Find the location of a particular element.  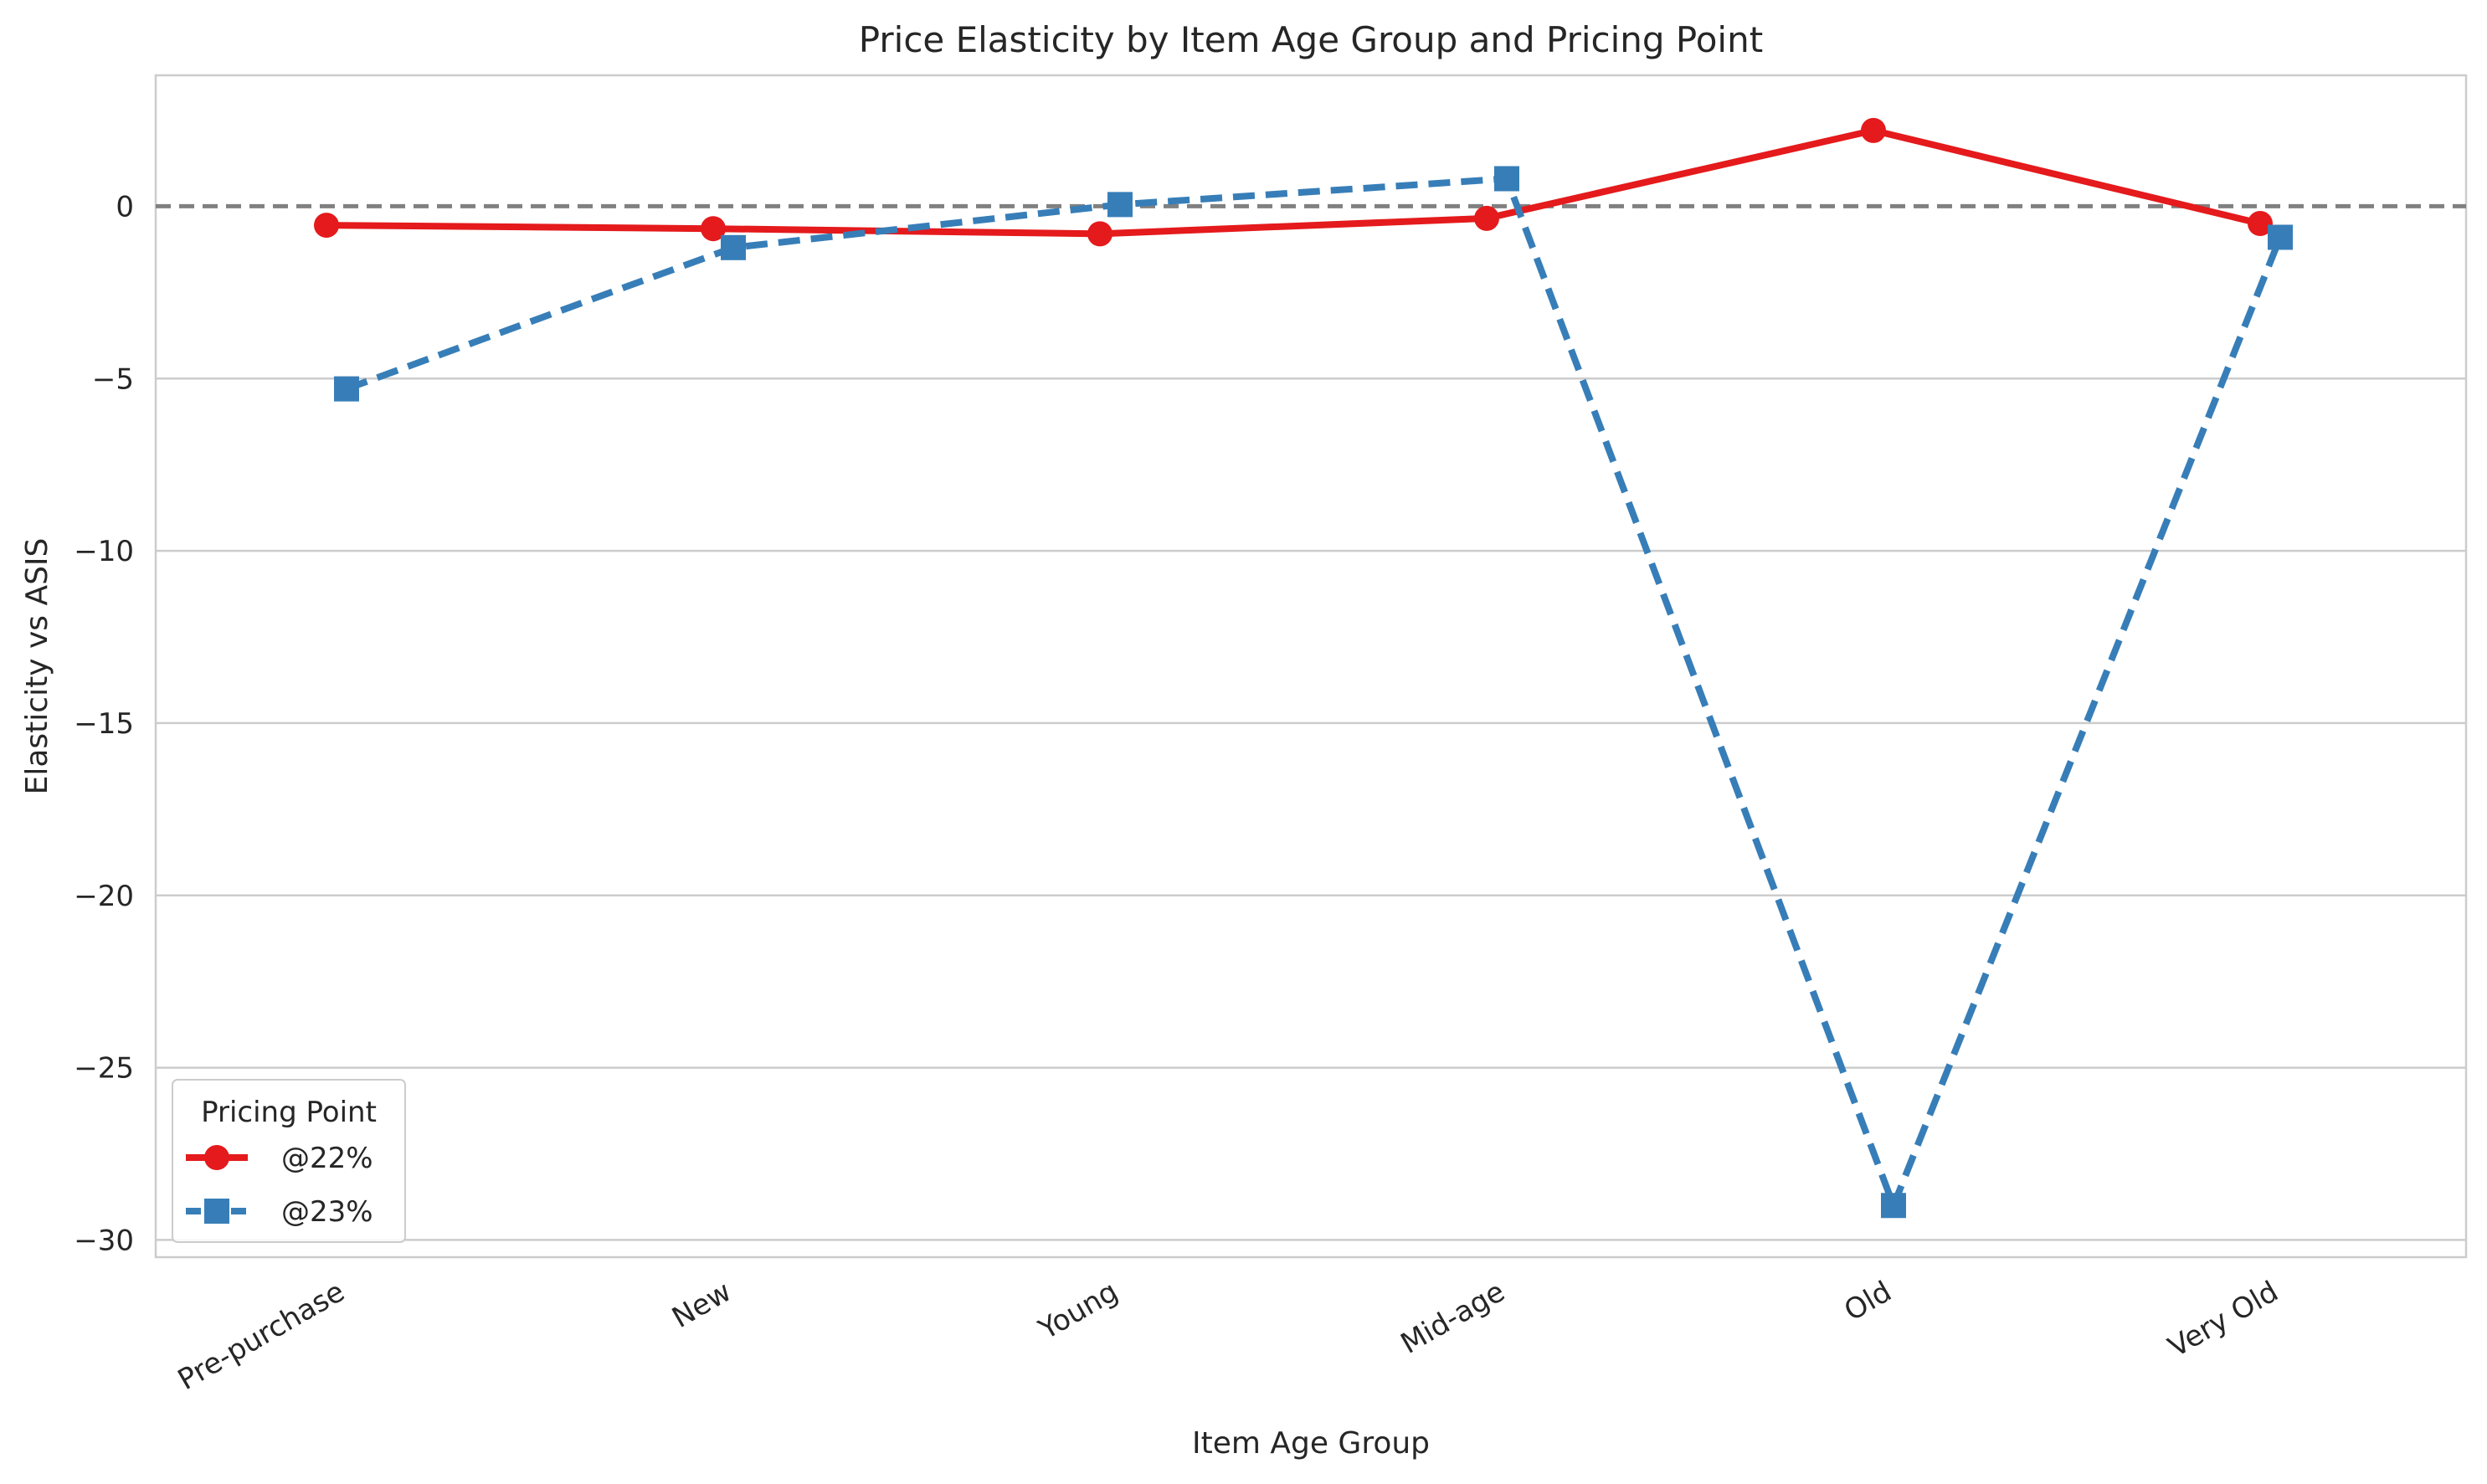

y-tick-label: −25 is located at coordinates (104, 1069).